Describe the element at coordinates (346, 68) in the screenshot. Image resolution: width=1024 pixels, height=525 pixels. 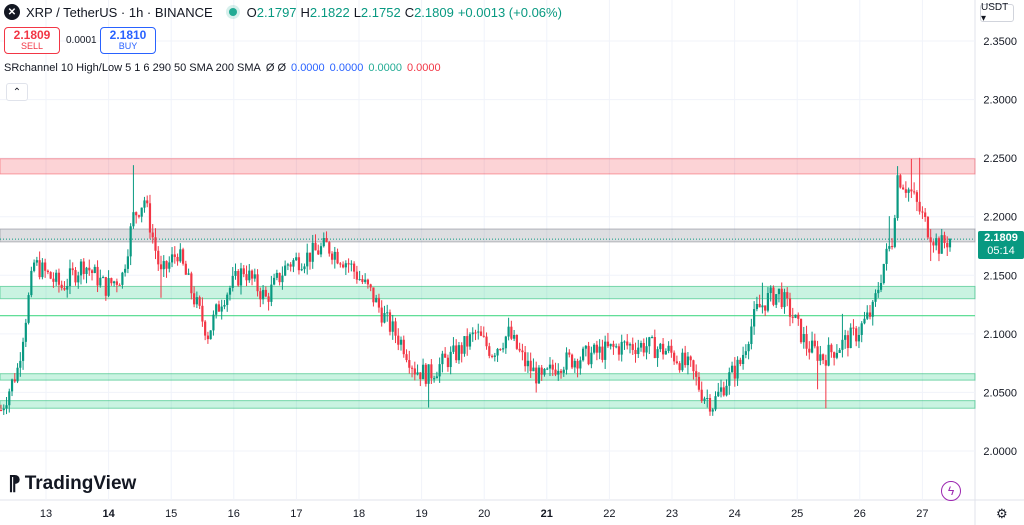
I see `indicator-value: 0.0000` at that location.